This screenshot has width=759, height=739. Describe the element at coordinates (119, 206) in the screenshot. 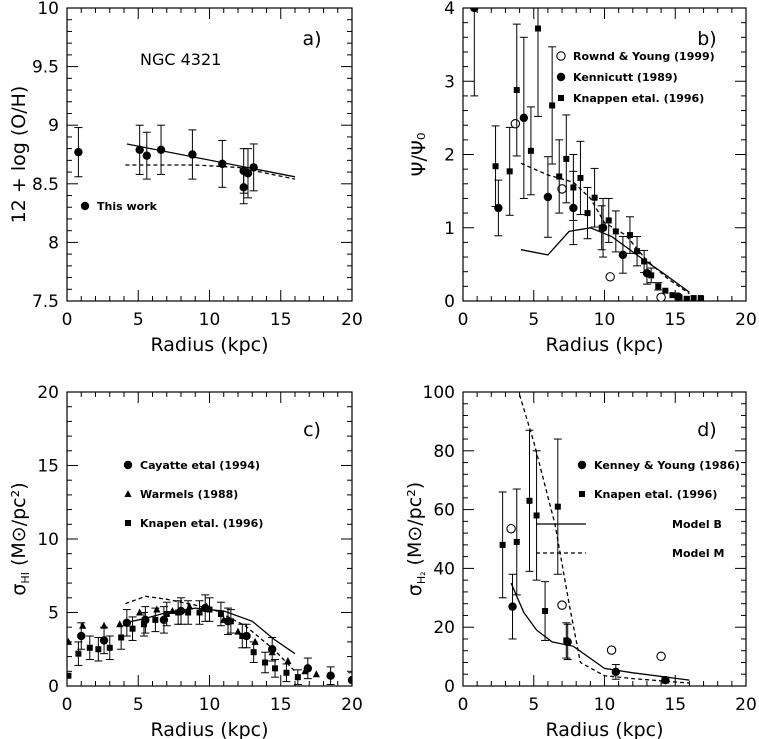

I see `legend: This work` at that location.